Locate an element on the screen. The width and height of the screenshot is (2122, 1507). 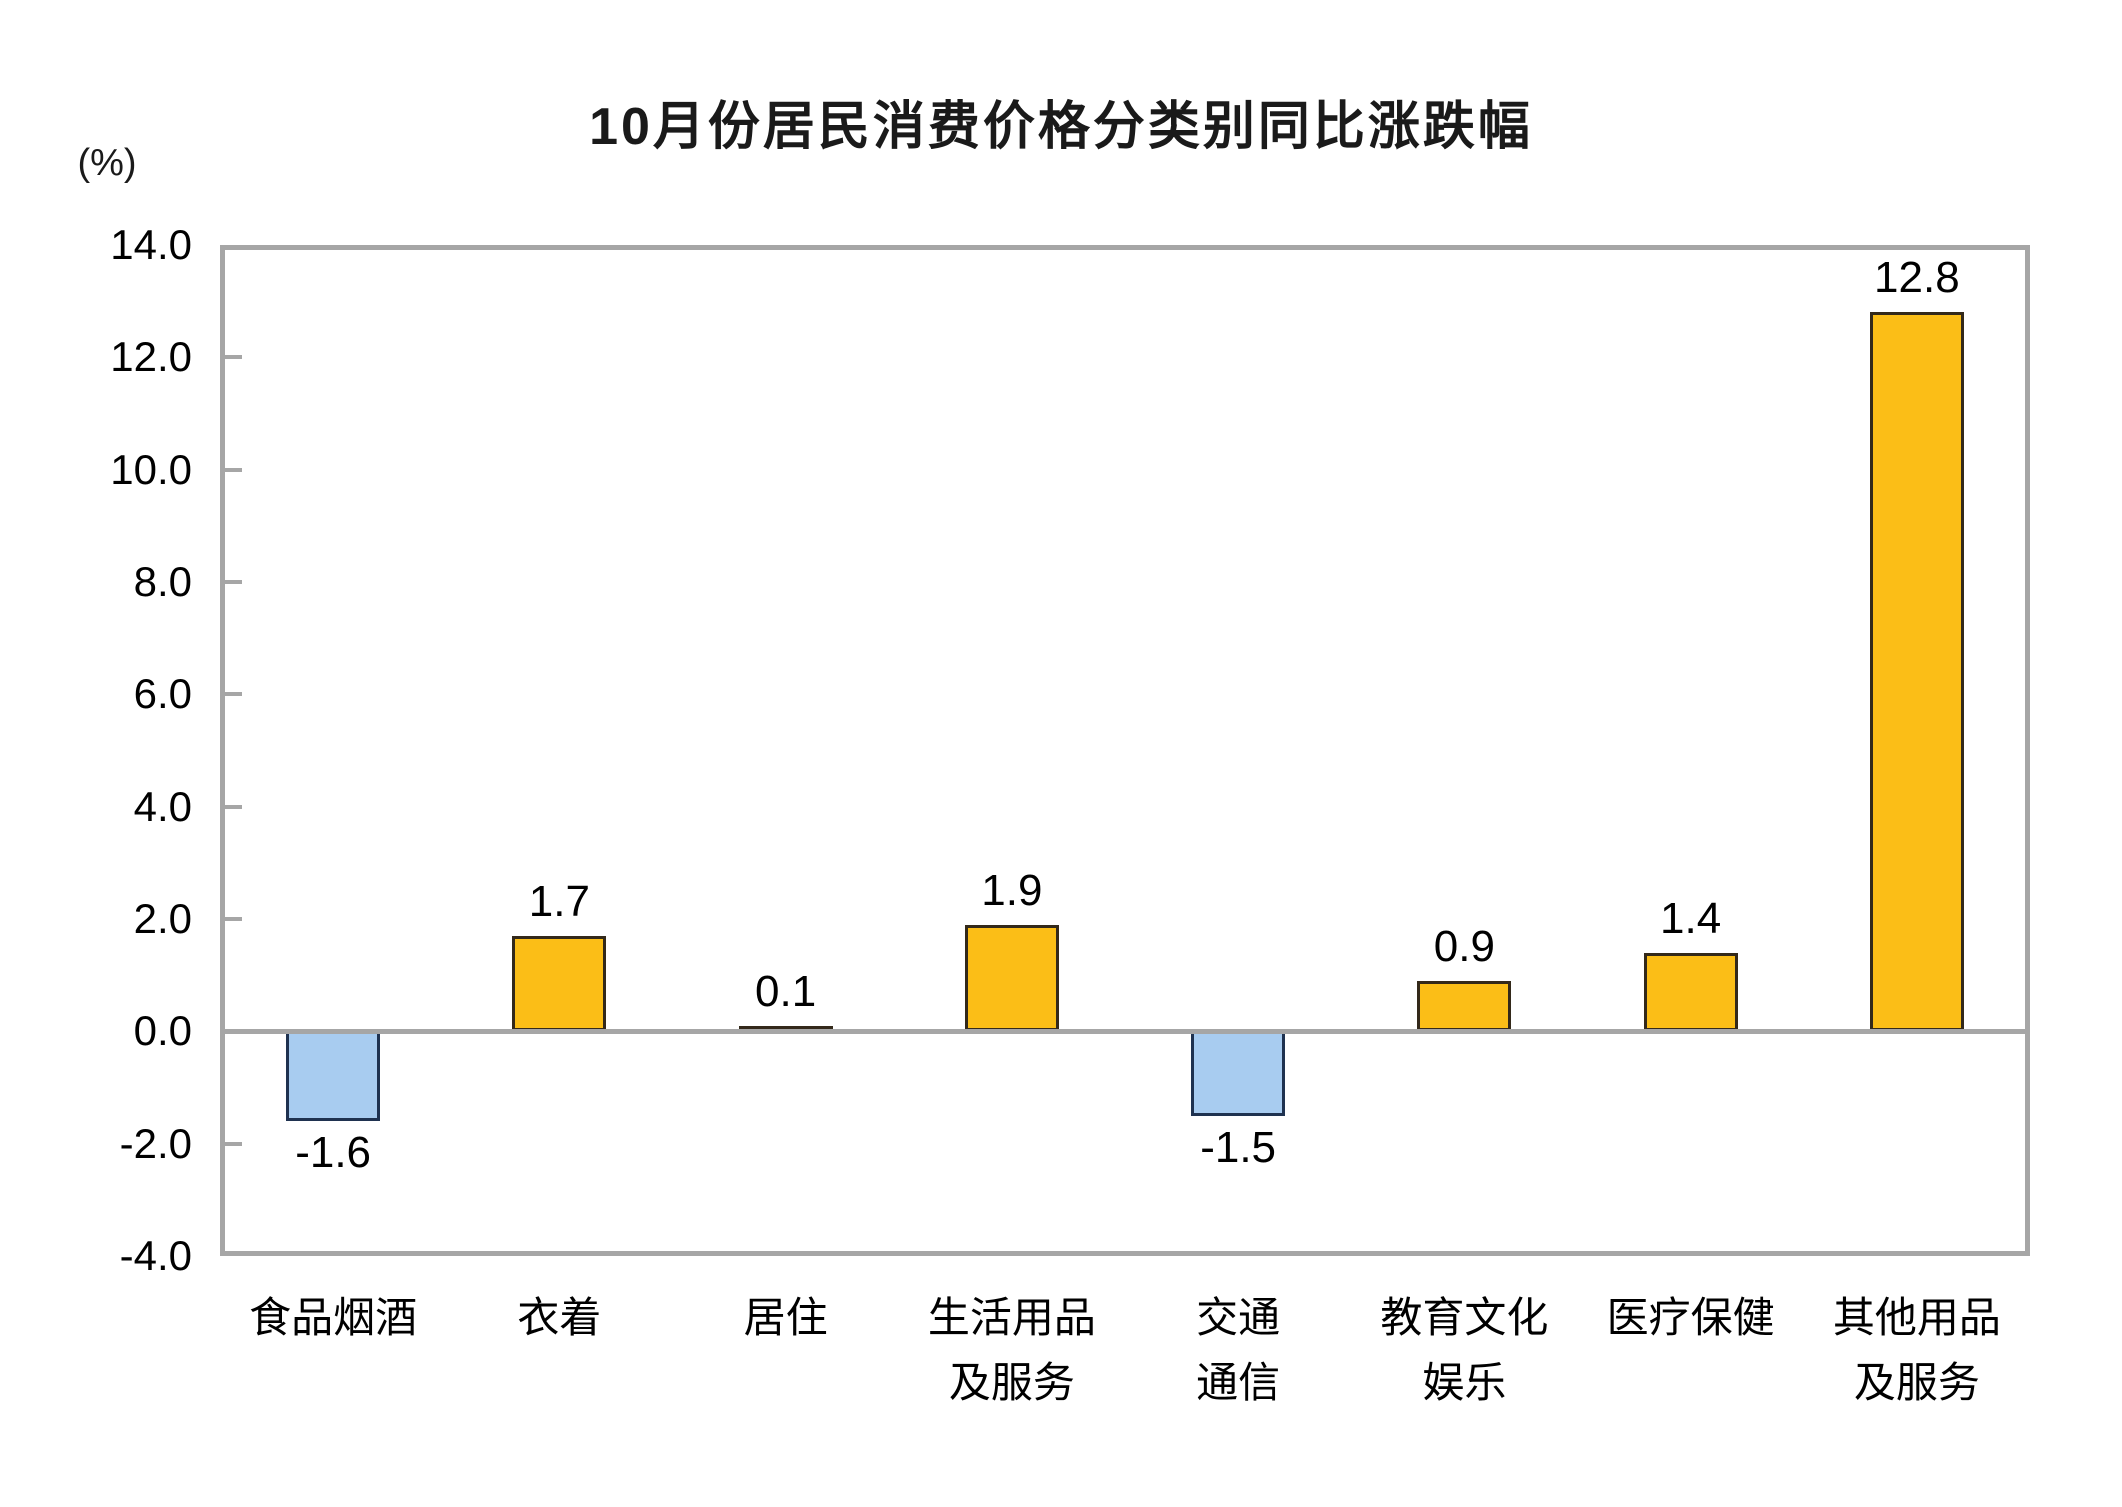
x-category-label: 其他用品 及服务 is located at coordinates (1916, 1350).